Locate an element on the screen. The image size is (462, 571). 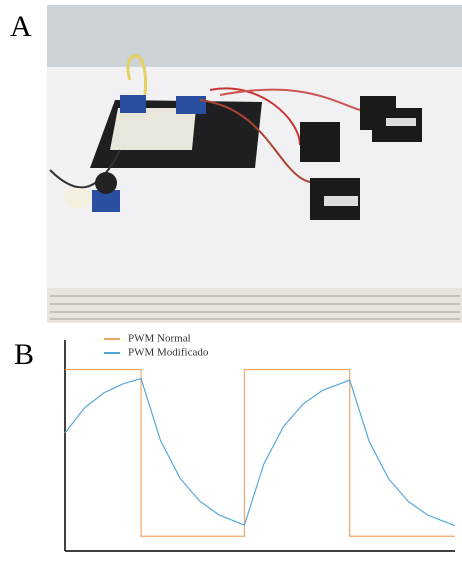
panel-label: B is located at coordinates (24, 354).